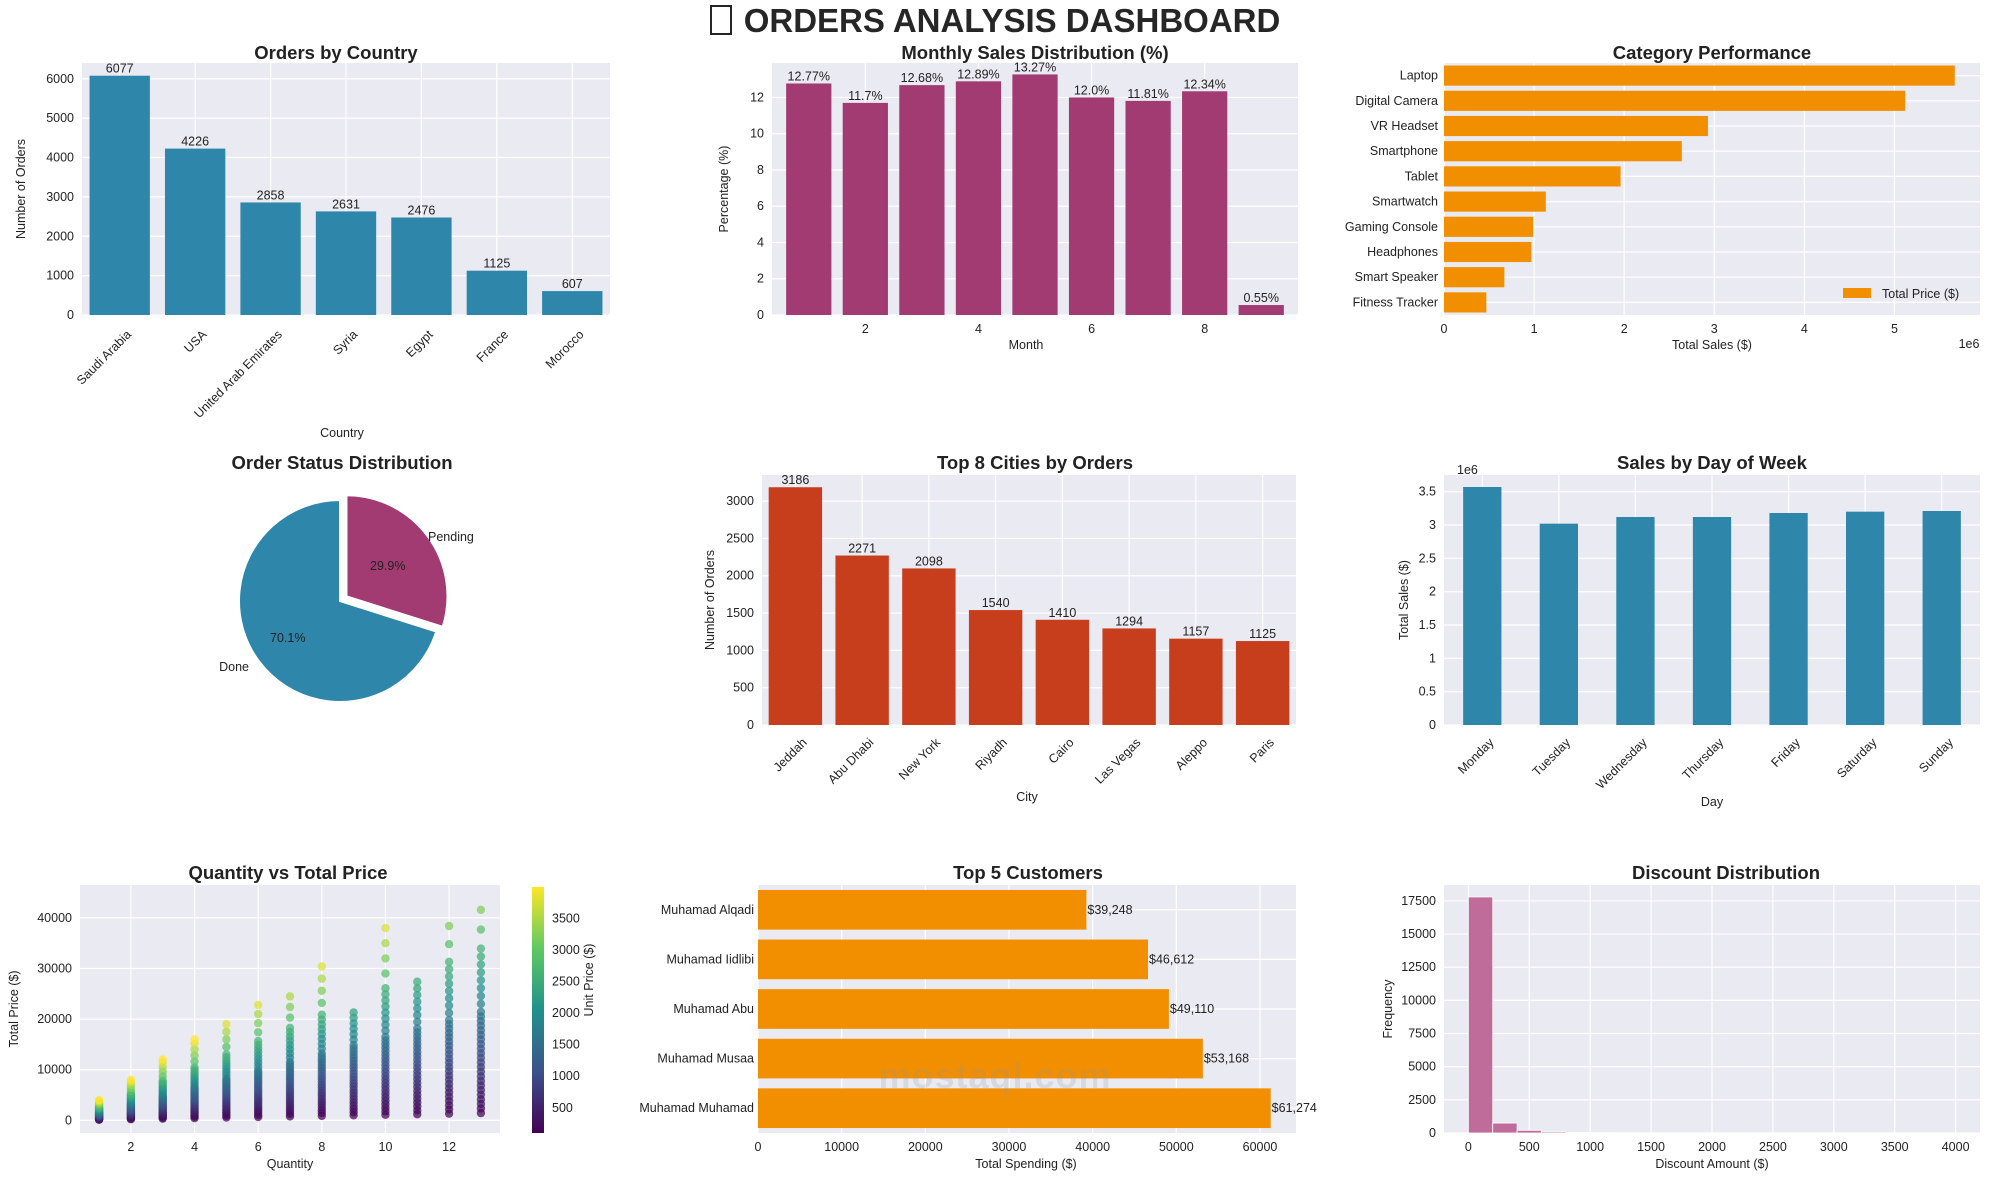 The height and width of the screenshot is (1181, 1990). Describe the element at coordinates (287, 638) in the screenshot. I see `status-pct-label: 70.1%` at that location.